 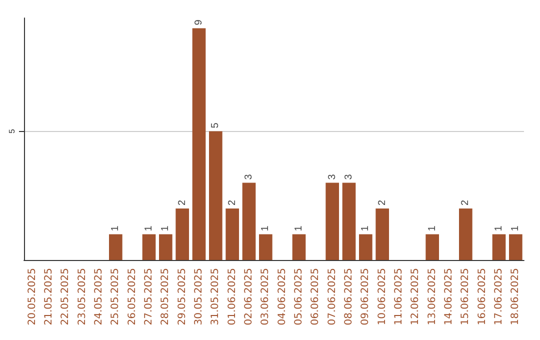 I want to click on x-tick-label: 08.06.2025, so click(x=349, y=297).